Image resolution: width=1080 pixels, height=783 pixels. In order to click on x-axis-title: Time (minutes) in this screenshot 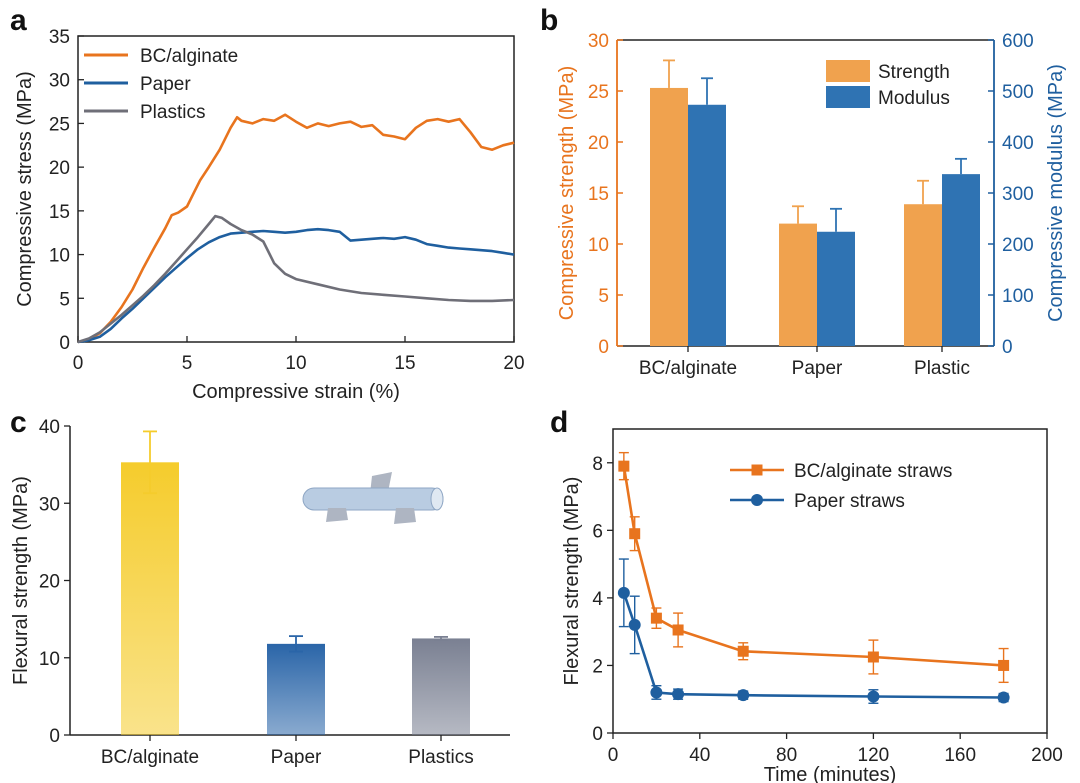, I will do `click(830, 773)`.